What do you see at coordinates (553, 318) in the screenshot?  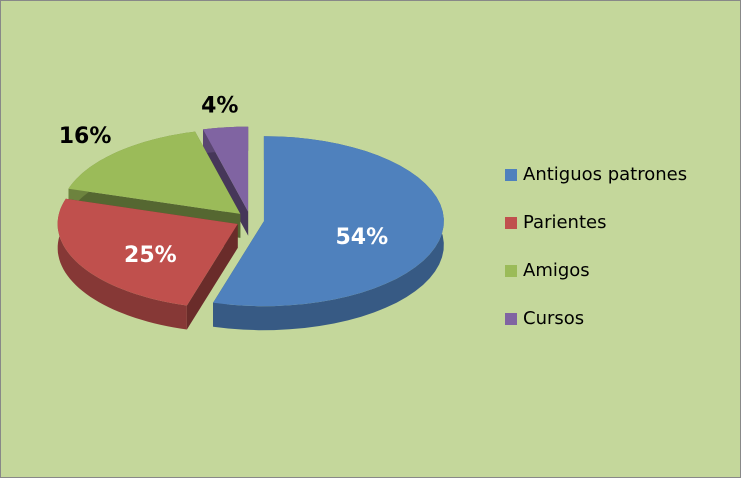 I see `legend-label: Cursos` at bounding box center [553, 318].